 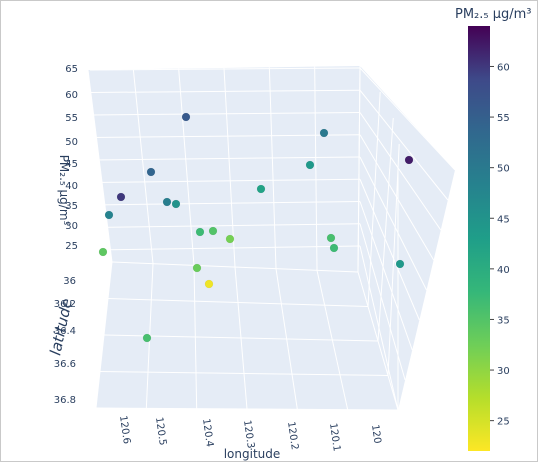 I want to click on right-wall, so click(x=406, y=238).